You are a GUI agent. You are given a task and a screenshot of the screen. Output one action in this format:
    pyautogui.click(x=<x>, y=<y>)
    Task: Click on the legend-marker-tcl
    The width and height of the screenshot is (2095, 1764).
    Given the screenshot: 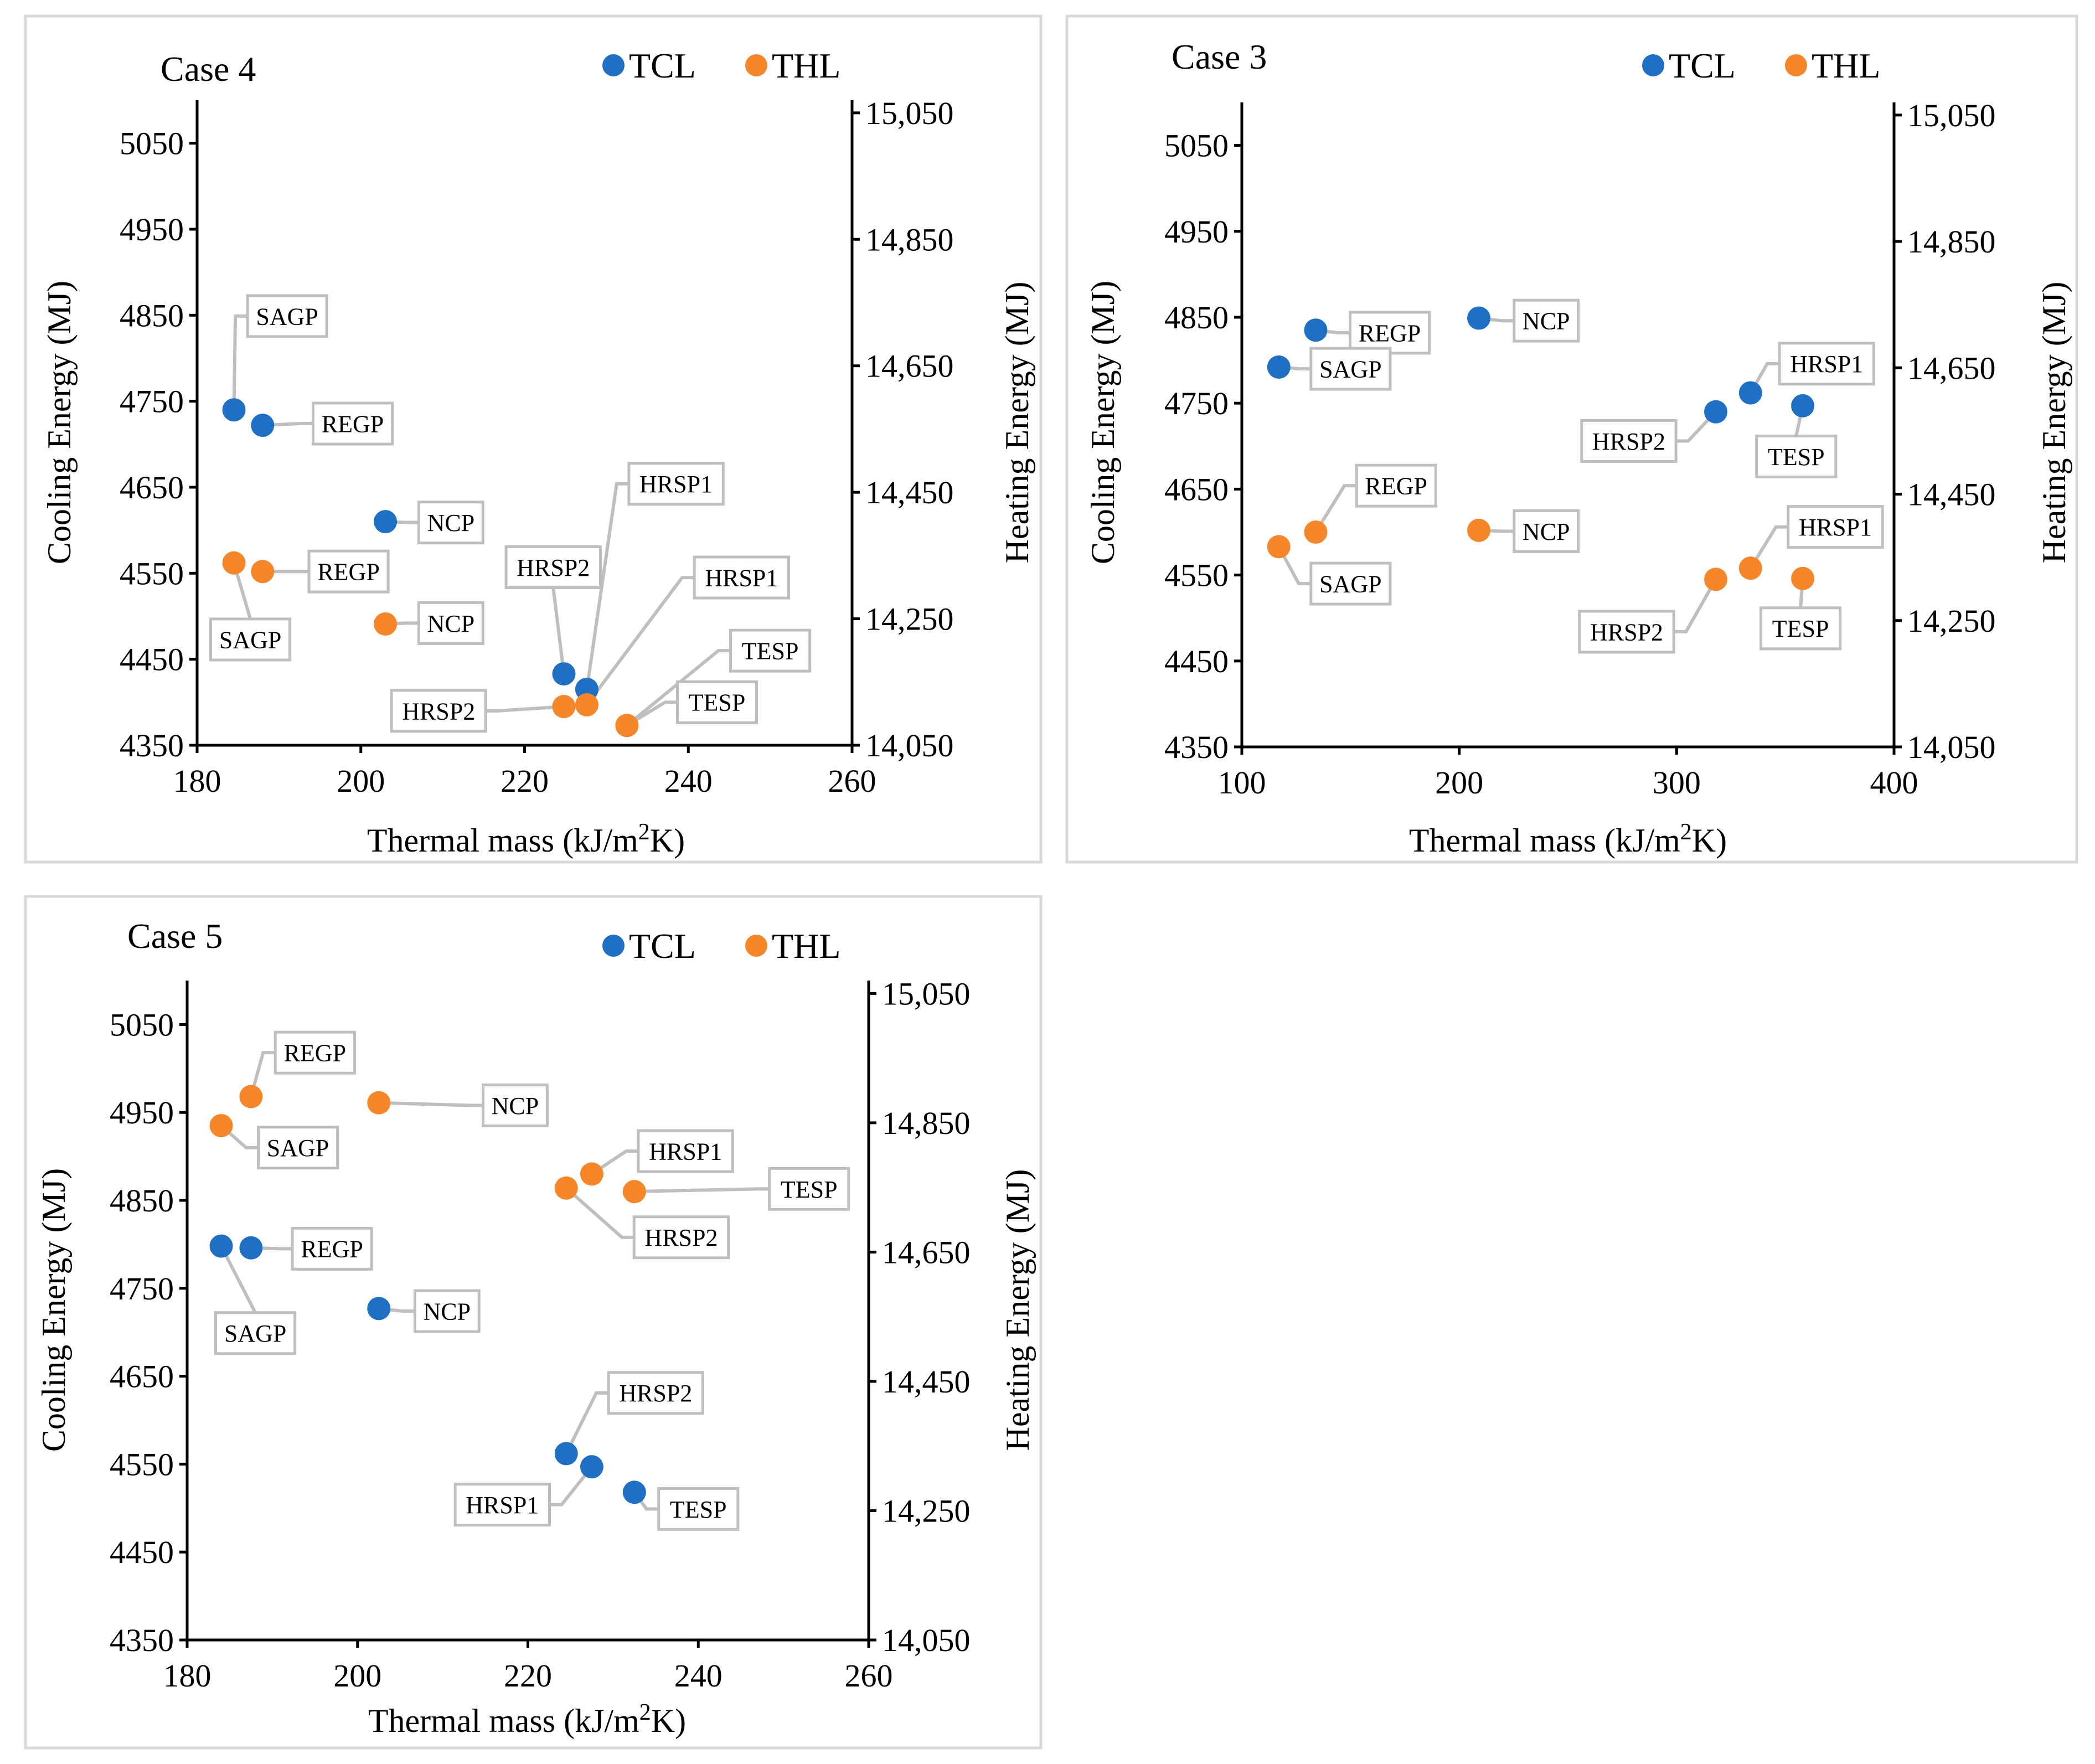 What is the action you would take?
    pyautogui.click(x=614, y=65)
    